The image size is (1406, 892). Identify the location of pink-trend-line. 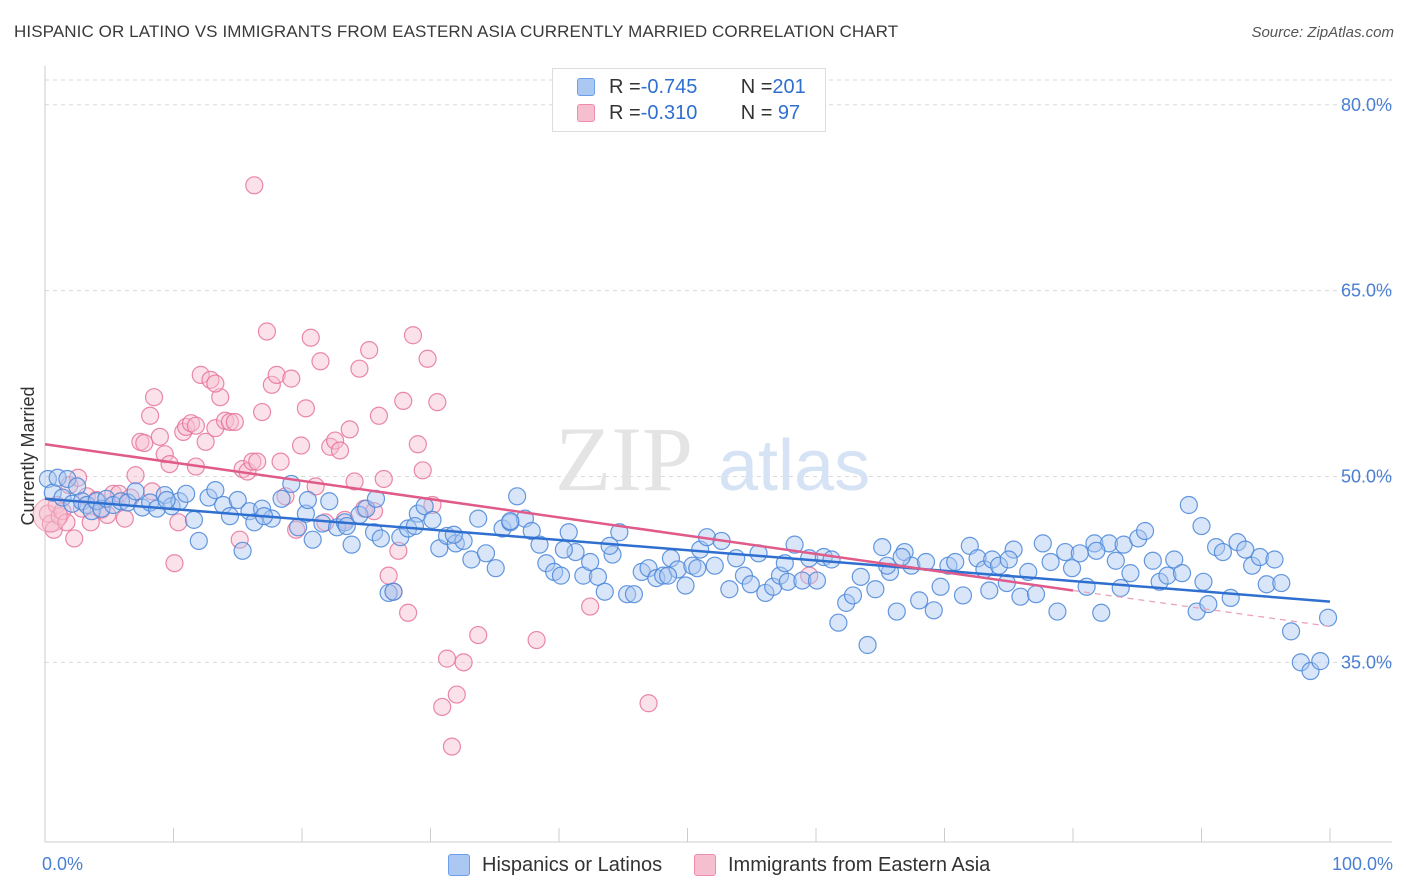
(559, 517).